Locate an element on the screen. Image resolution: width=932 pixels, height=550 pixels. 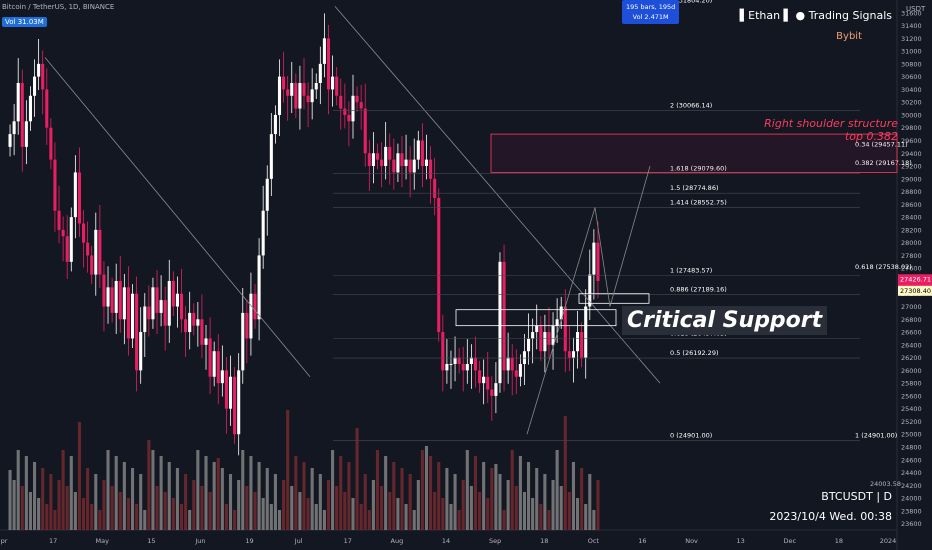
y-tick-label: 27000 is located at coordinates (911, 307).